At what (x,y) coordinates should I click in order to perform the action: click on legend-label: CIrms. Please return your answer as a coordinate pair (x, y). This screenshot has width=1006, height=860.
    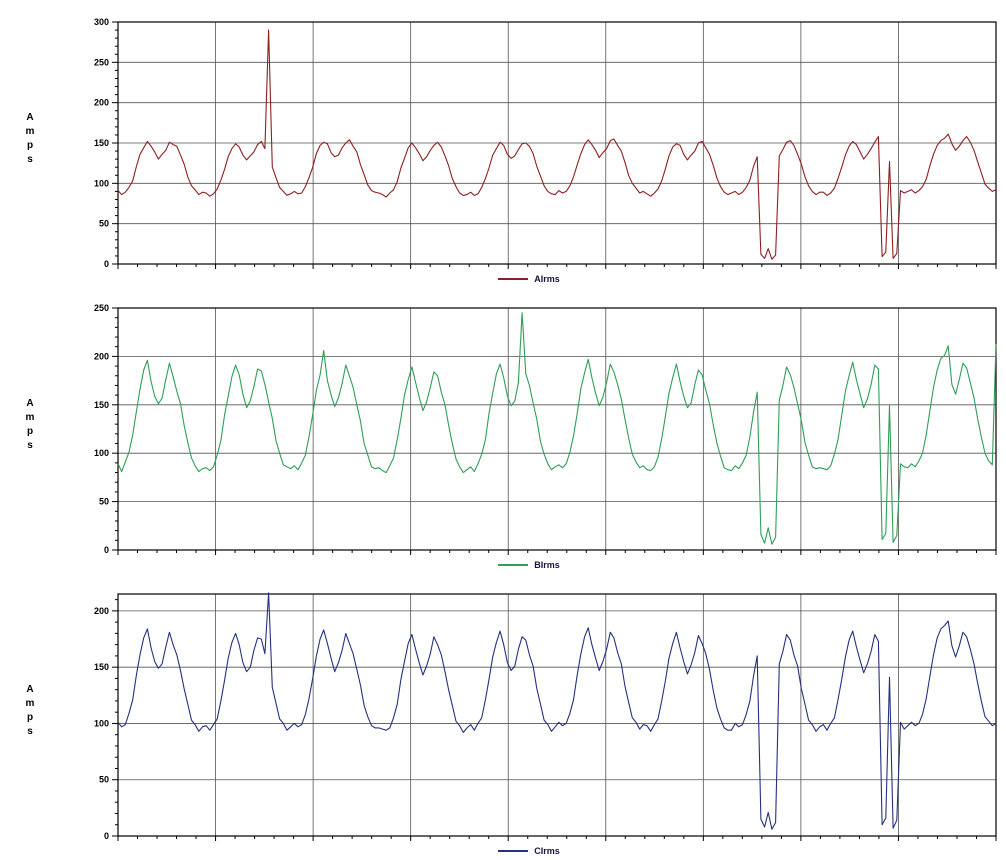
    Looking at the image, I should click on (547, 851).